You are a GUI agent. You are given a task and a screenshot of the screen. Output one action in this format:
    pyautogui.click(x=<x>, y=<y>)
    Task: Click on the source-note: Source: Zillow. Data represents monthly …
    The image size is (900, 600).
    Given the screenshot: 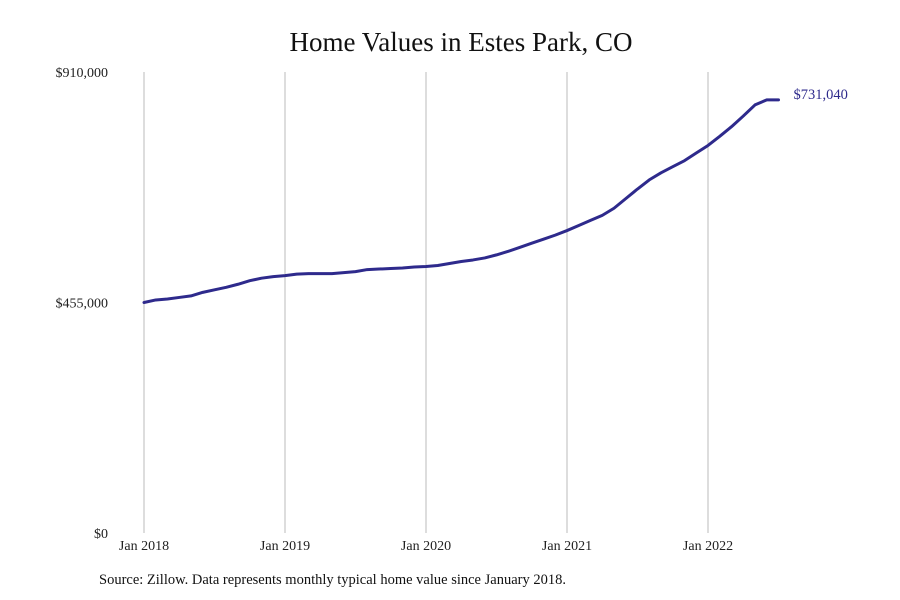 What is the action you would take?
    pyautogui.click(x=332, y=580)
    